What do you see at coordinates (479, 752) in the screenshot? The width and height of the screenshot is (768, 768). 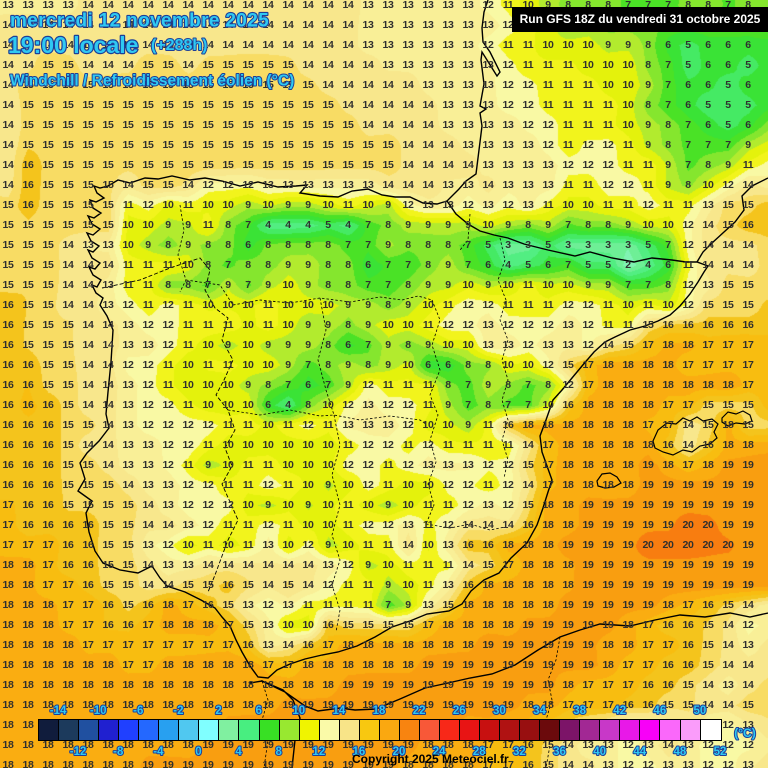 I see `svg-text: 28` at bounding box center [479, 752].